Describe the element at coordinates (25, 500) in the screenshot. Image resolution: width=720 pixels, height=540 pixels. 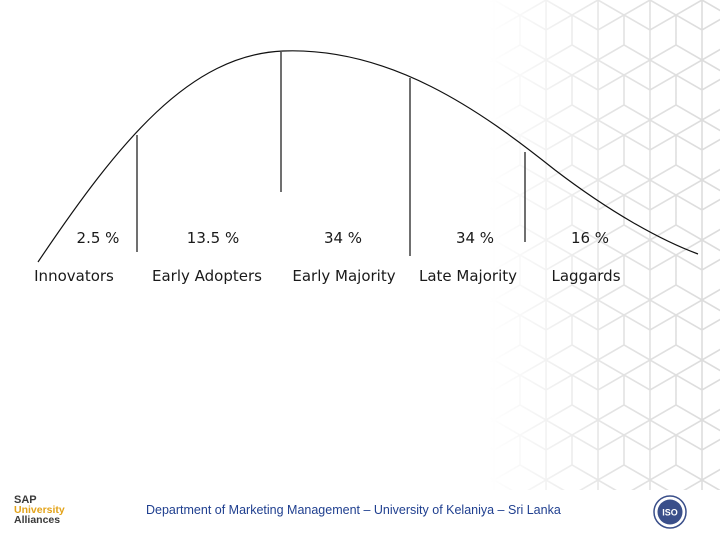
I see `sap-logo-line1: SAP` at that location.